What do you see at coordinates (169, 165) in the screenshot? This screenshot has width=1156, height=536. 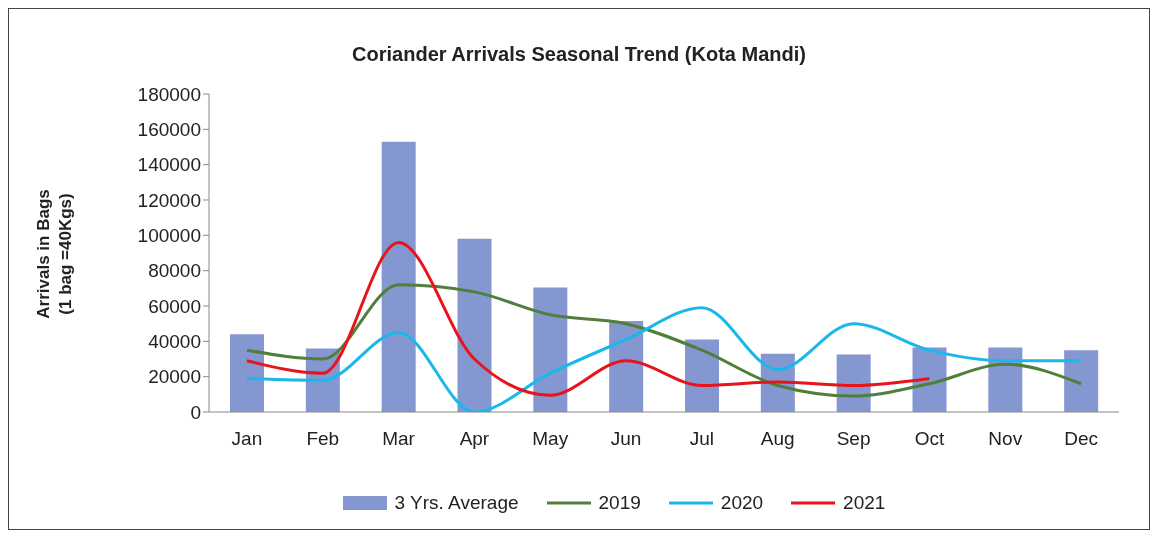 I see `y-tick-label: 140000` at bounding box center [169, 165].